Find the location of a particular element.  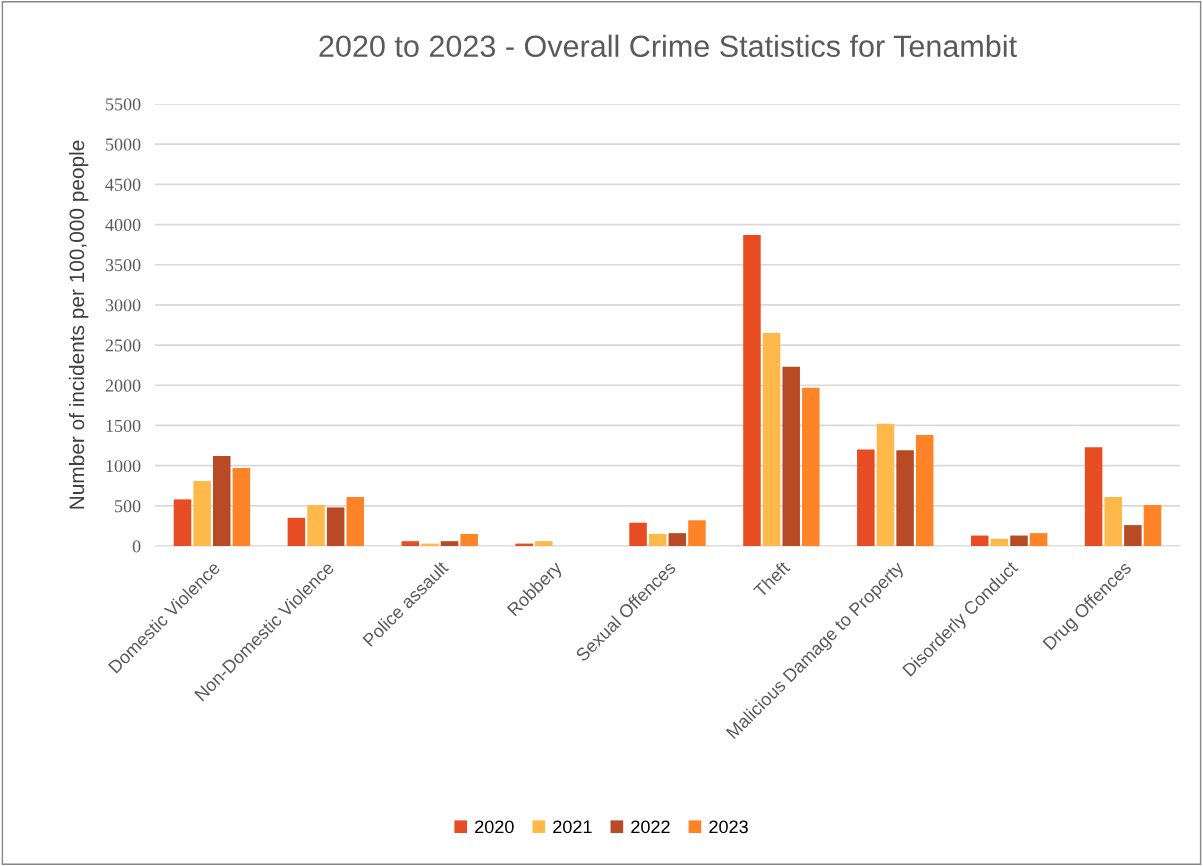

legend-label: 2020 is located at coordinates (494, 827).